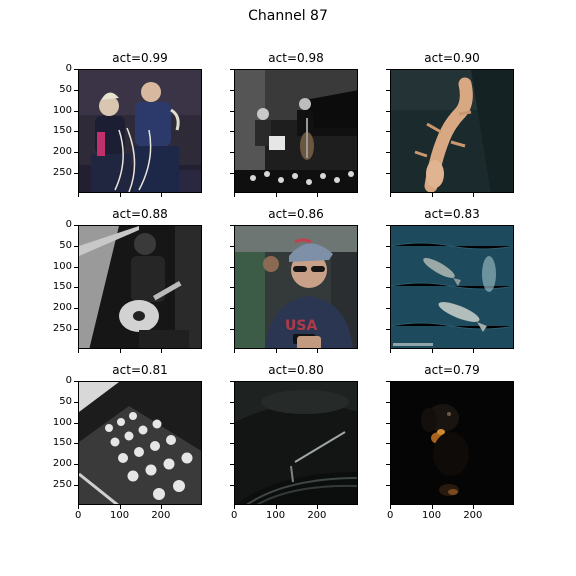 The height and width of the screenshot is (576, 576). Describe the element at coordinates (296, 214) in the screenshot. I see `panel-title: act=0.86` at that location.